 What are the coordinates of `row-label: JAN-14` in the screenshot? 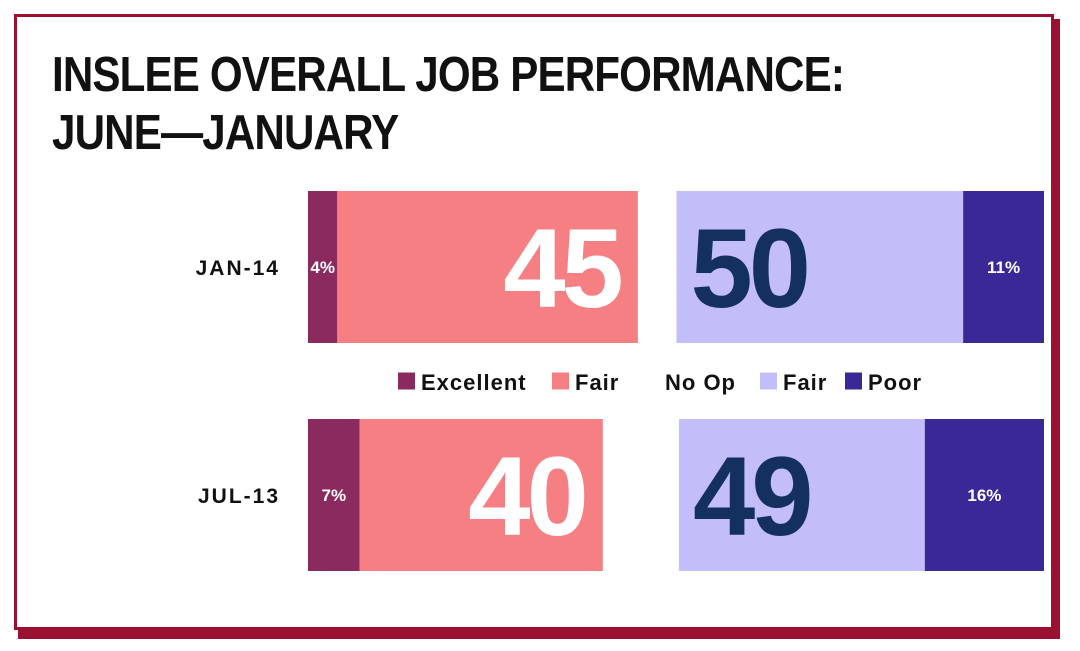 It's located at (238, 268).